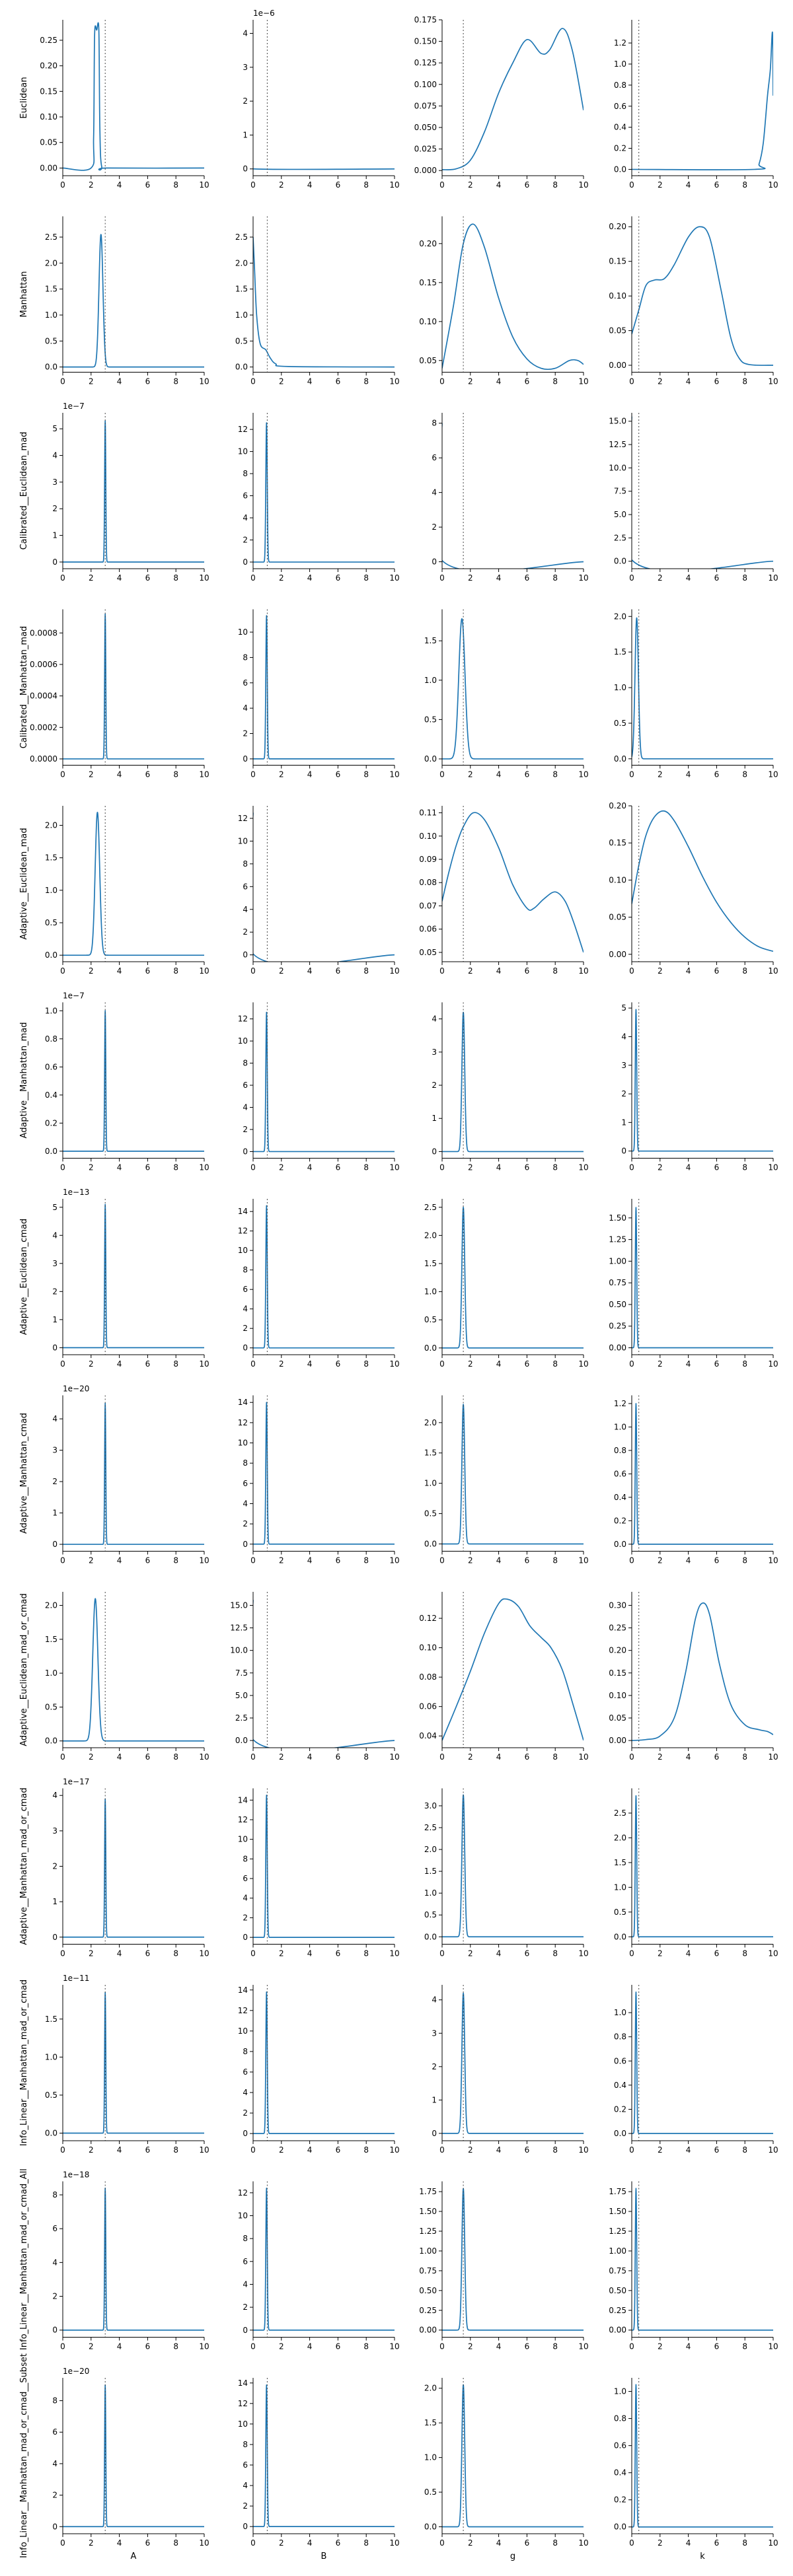 The width and height of the screenshot is (793, 2576). Describe the element at coordinates (696, 2070) in the screenshot. I see `panel-info-linear-manhattan-mad-or-cmad-k: 0 2 4 6 8 10 0.0 0.2 0.4 0.6 0.8 1.0` at that location.